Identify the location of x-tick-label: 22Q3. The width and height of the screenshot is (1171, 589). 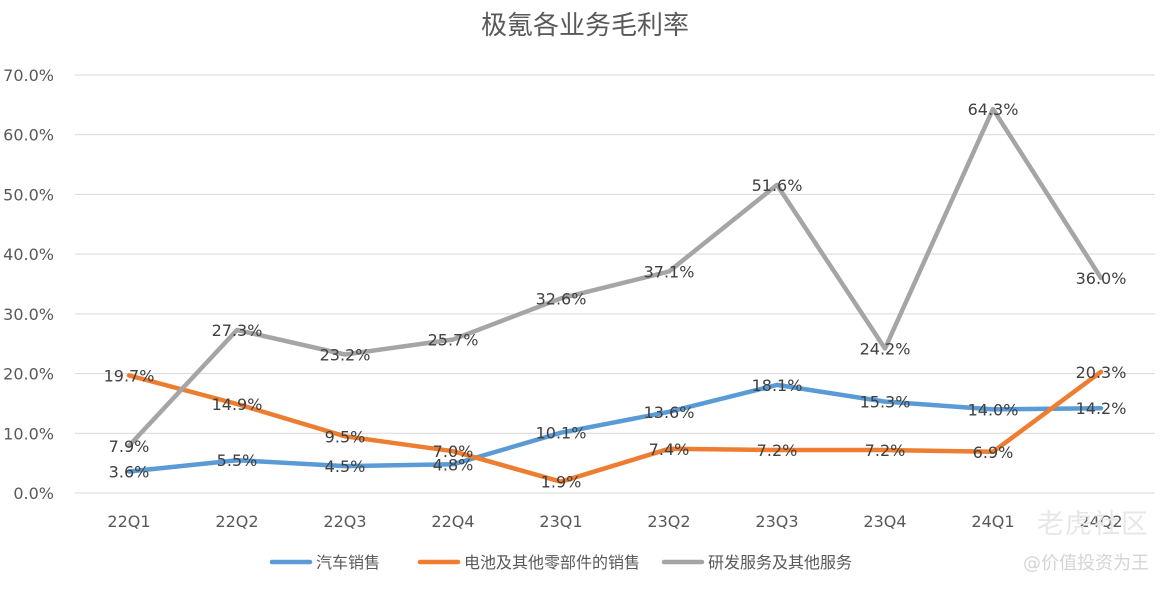
(344, 521).